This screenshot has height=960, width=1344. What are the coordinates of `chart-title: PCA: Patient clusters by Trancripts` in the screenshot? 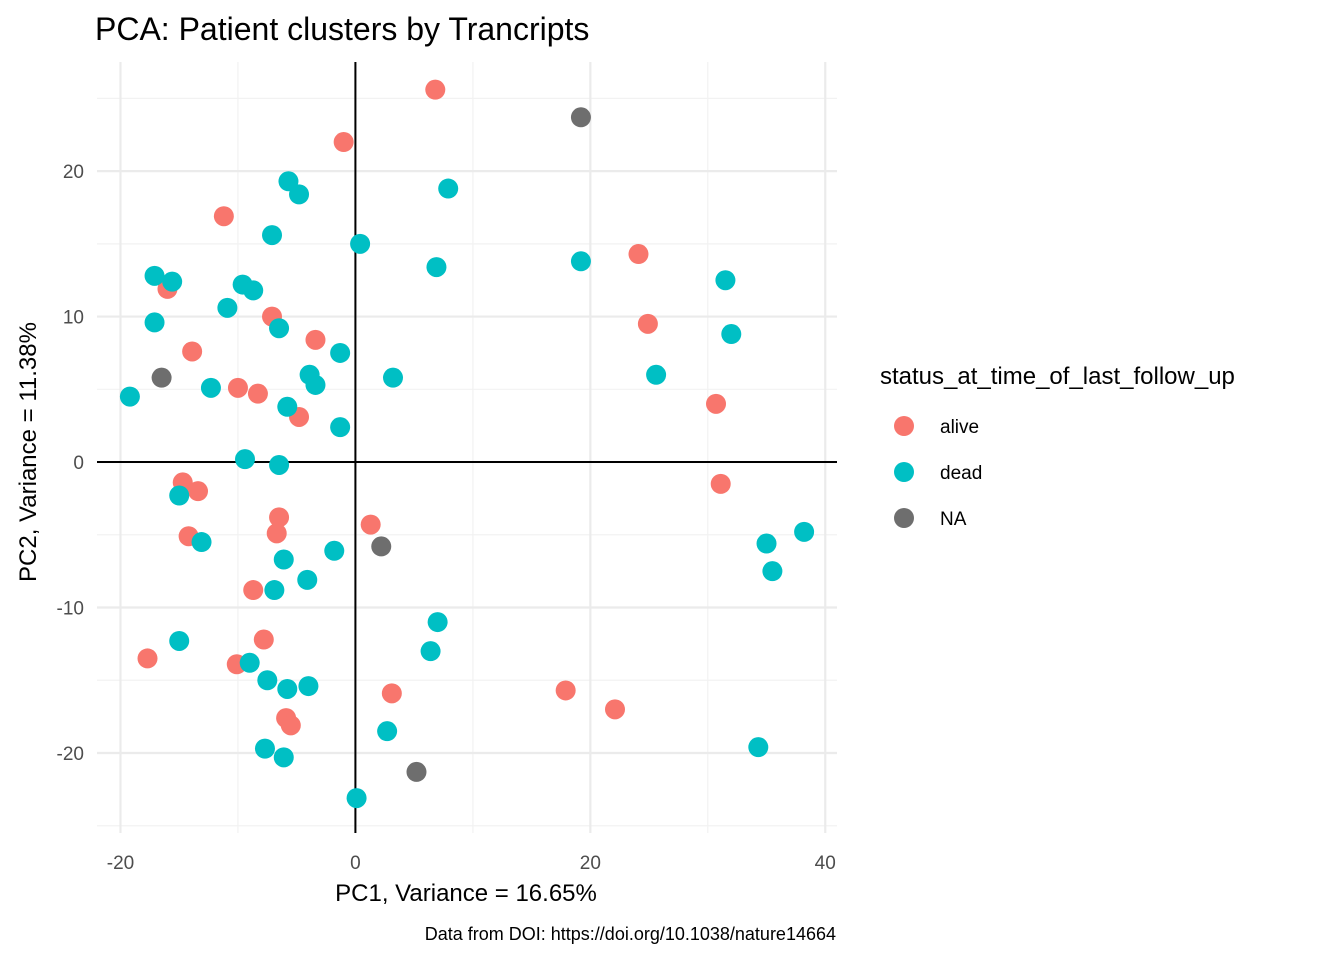 It's located at (342, 29).